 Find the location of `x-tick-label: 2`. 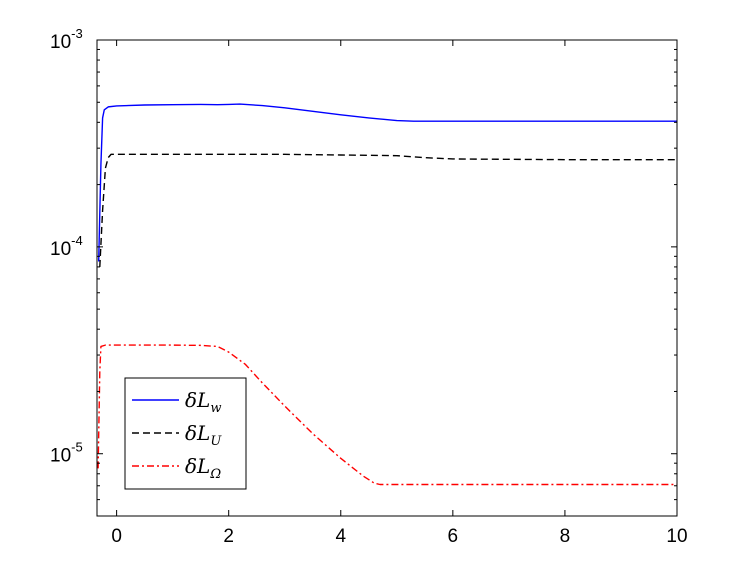

x-tick-label: 2 is located at coordinates (228, 536).